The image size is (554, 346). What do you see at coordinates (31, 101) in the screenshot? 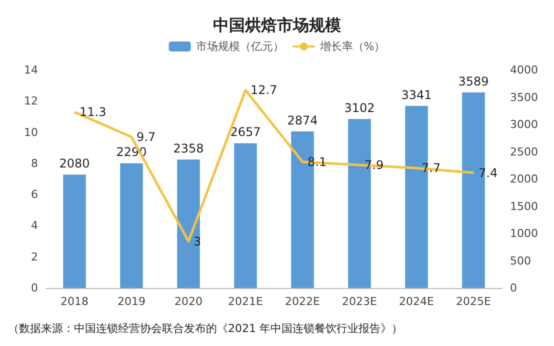
I see `y-tick-label: 12` at bounding box center [31, 101].